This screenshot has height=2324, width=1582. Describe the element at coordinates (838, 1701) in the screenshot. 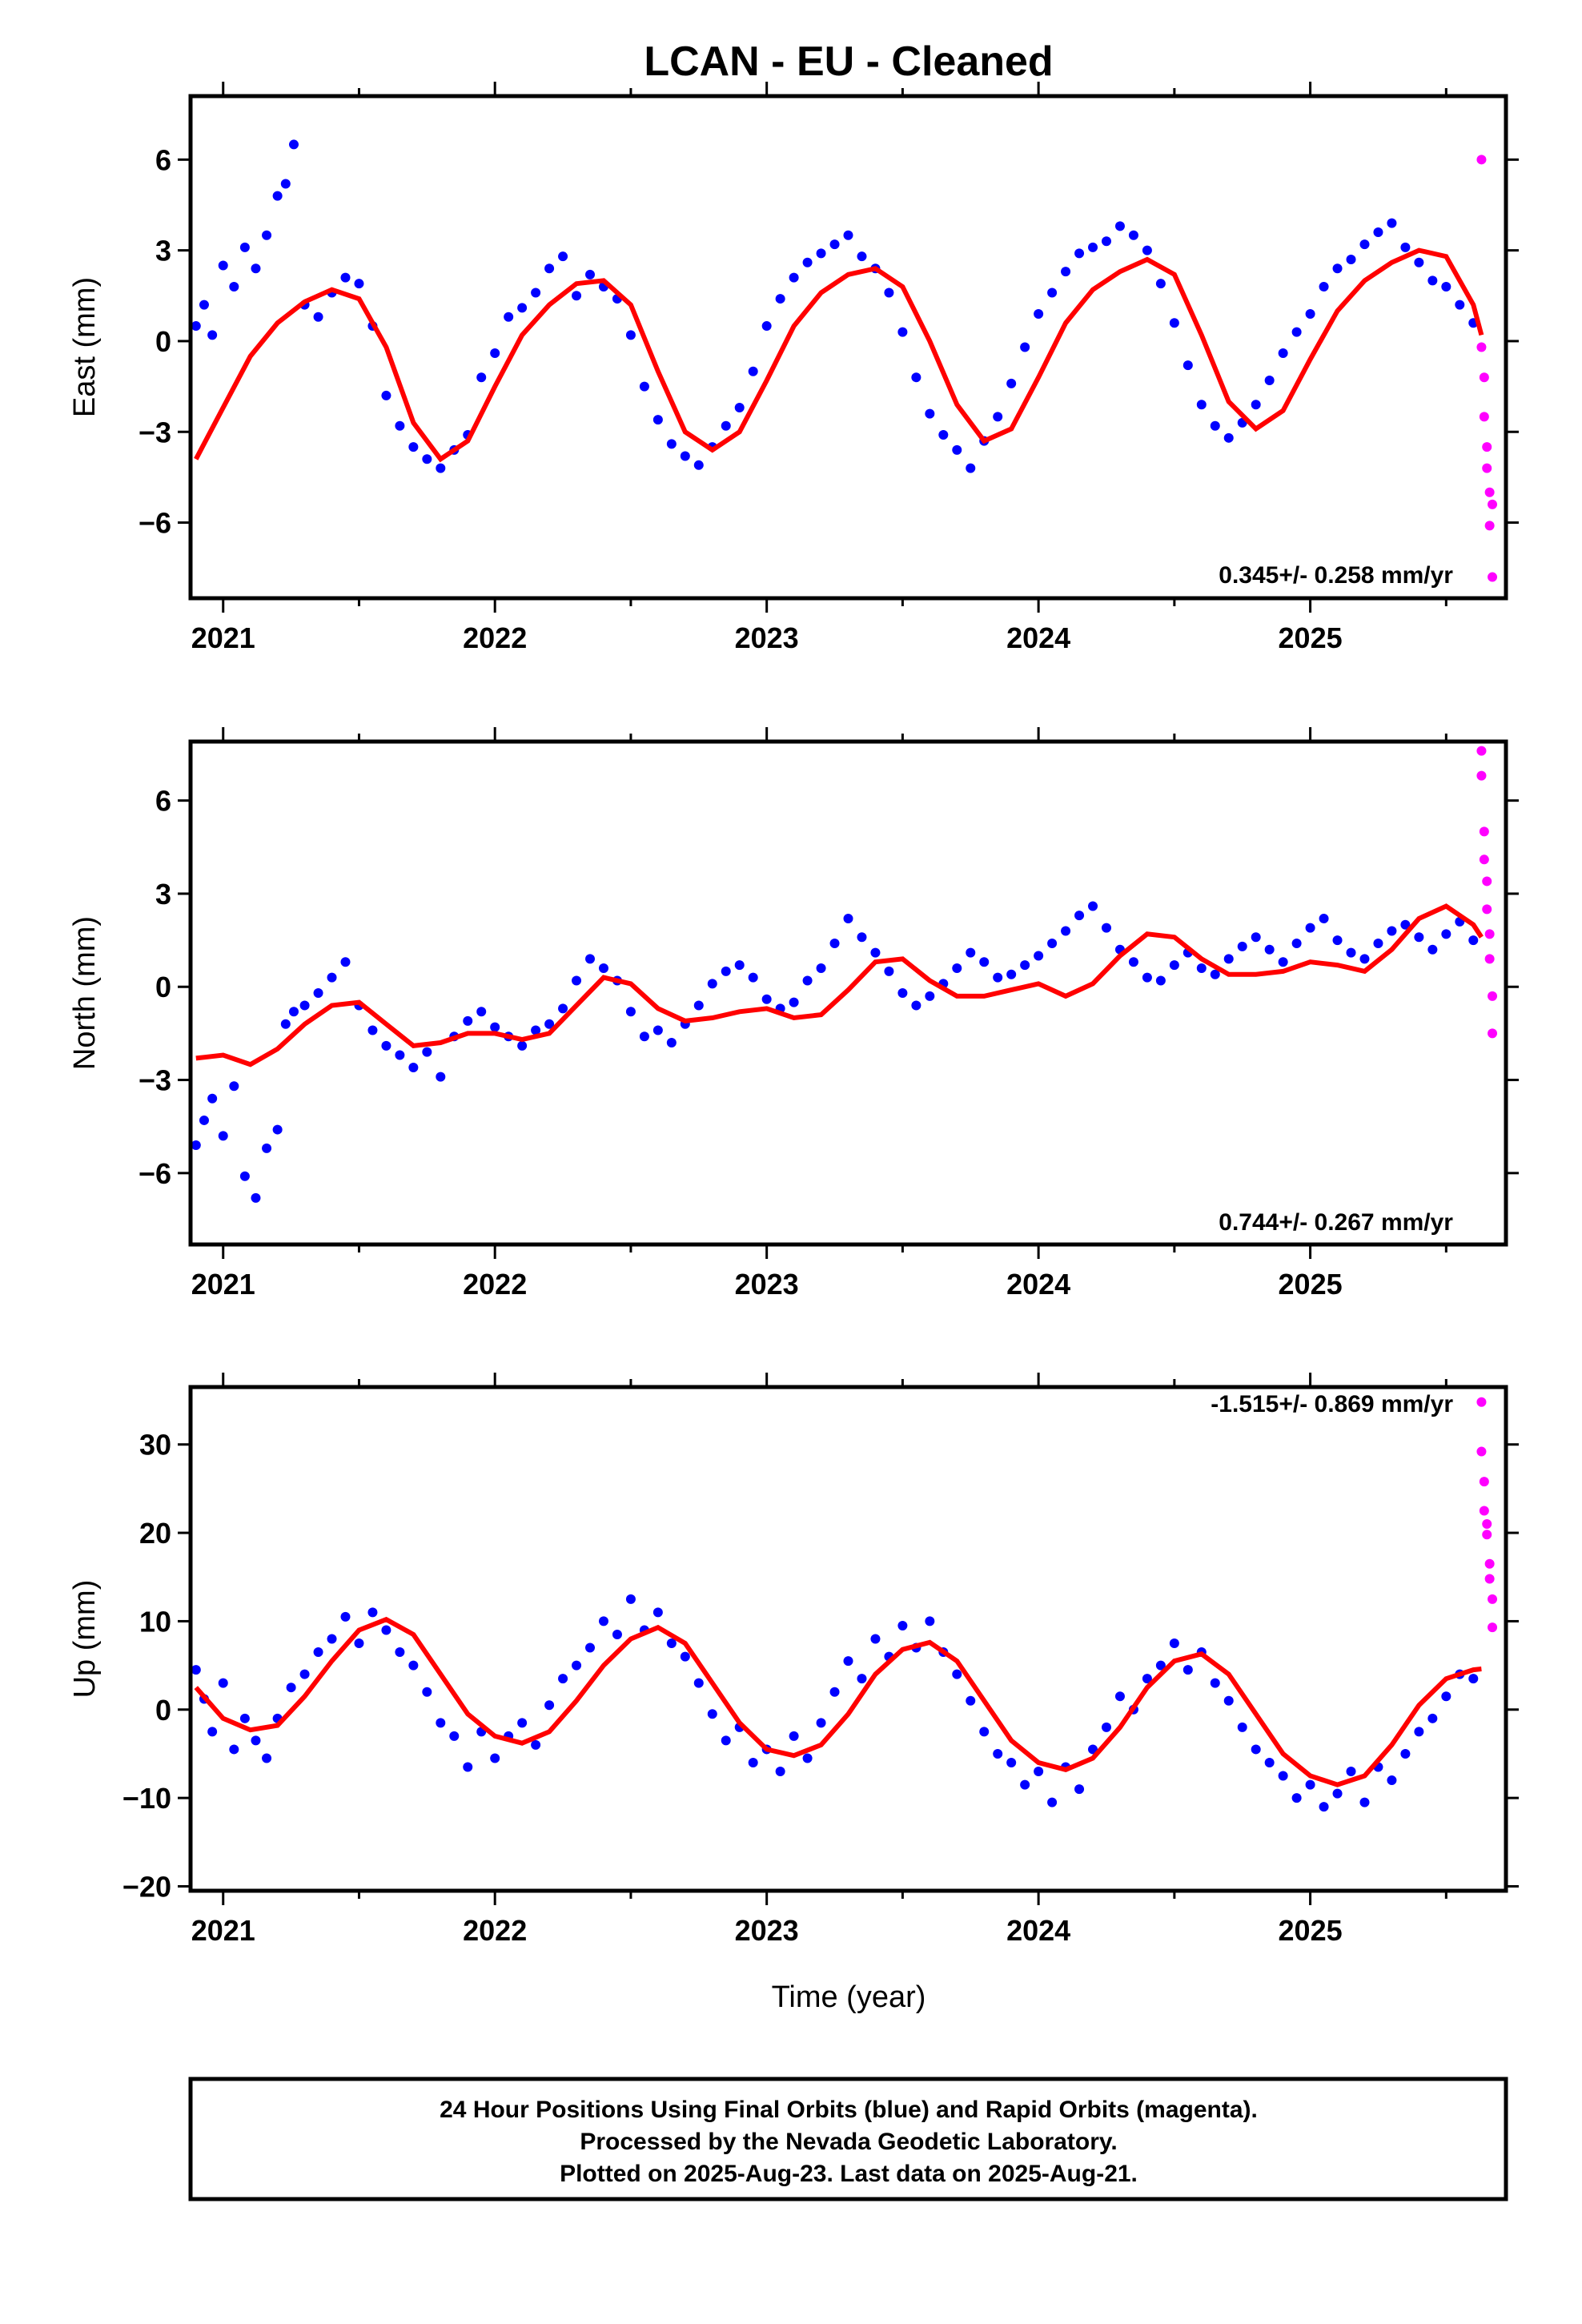

I see `up-model-curve` at that location.